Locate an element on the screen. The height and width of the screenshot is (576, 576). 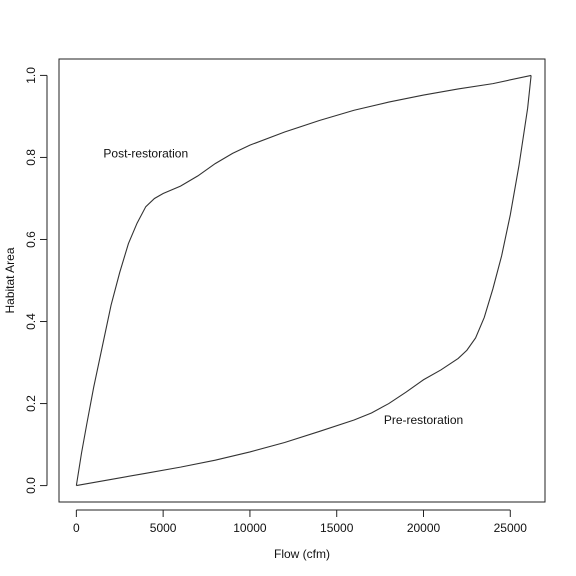
y-tick-label: 0.2 is located at coordinates (31, 403).